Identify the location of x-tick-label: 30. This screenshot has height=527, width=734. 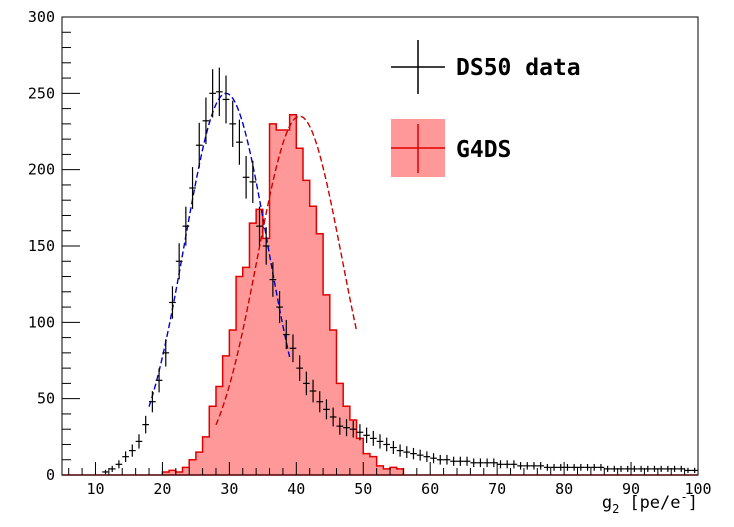
(229, 489).